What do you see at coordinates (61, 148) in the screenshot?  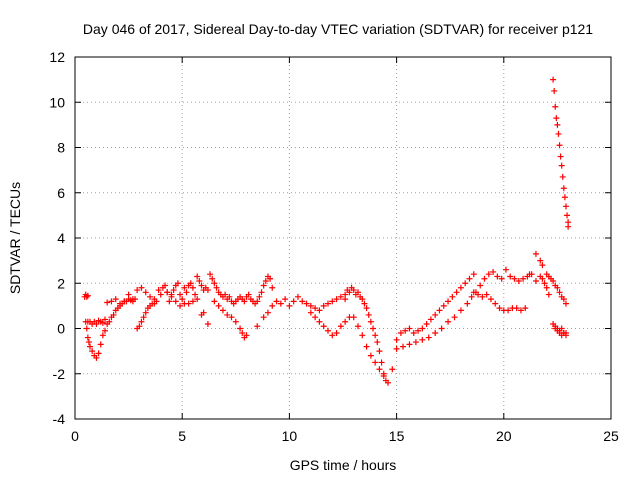 I see `y-tick-label: 8` at bounding box center [61, 148].